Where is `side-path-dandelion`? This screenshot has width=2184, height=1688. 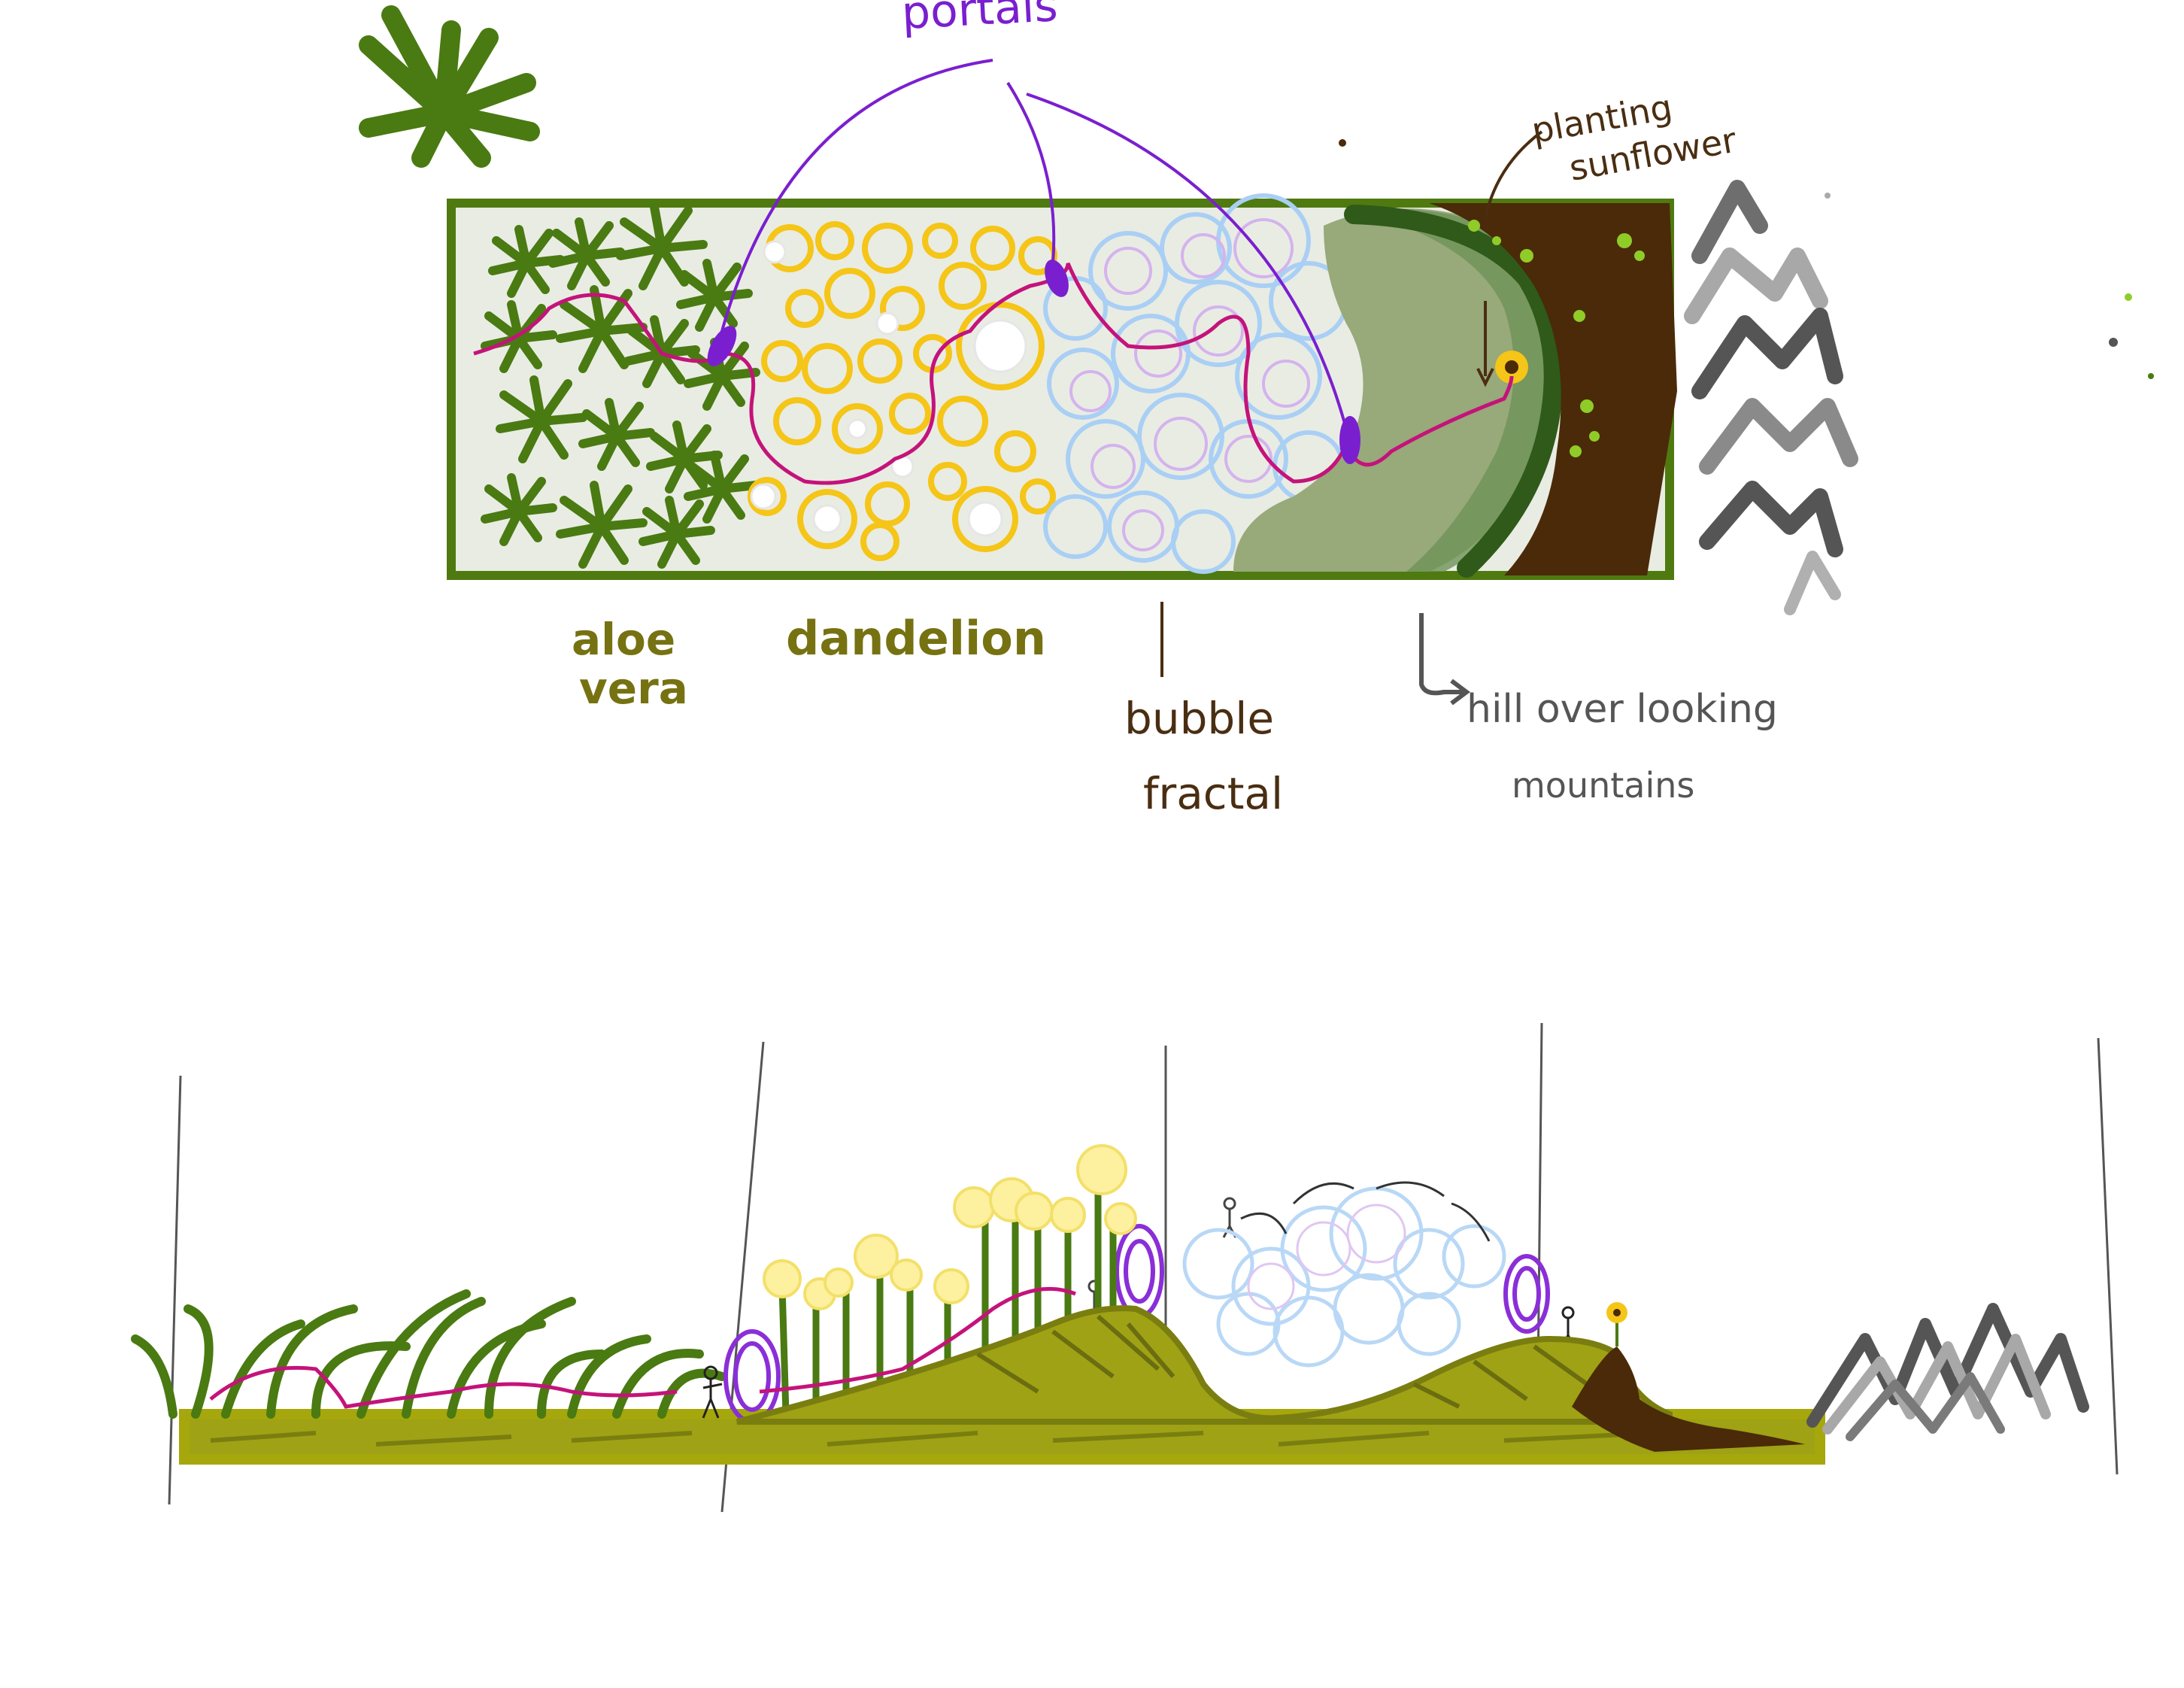 side-path-dandelion is located at coordinates (917, 1340).